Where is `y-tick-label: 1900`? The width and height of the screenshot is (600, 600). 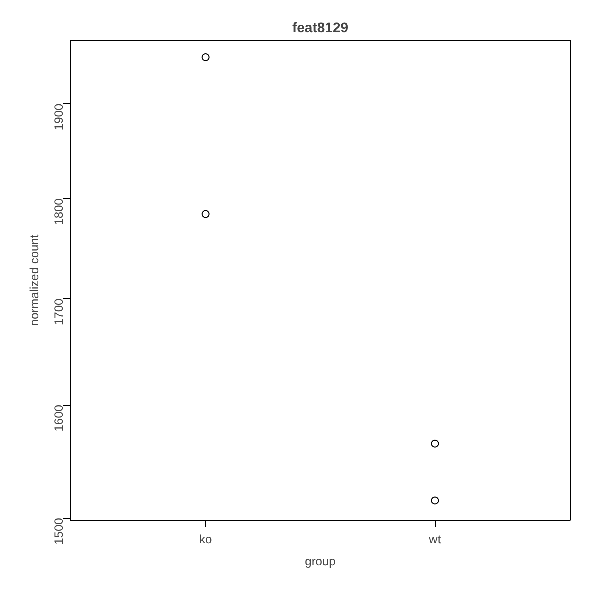
y-tick-label: 1900 is located at coordinates (59, 117).